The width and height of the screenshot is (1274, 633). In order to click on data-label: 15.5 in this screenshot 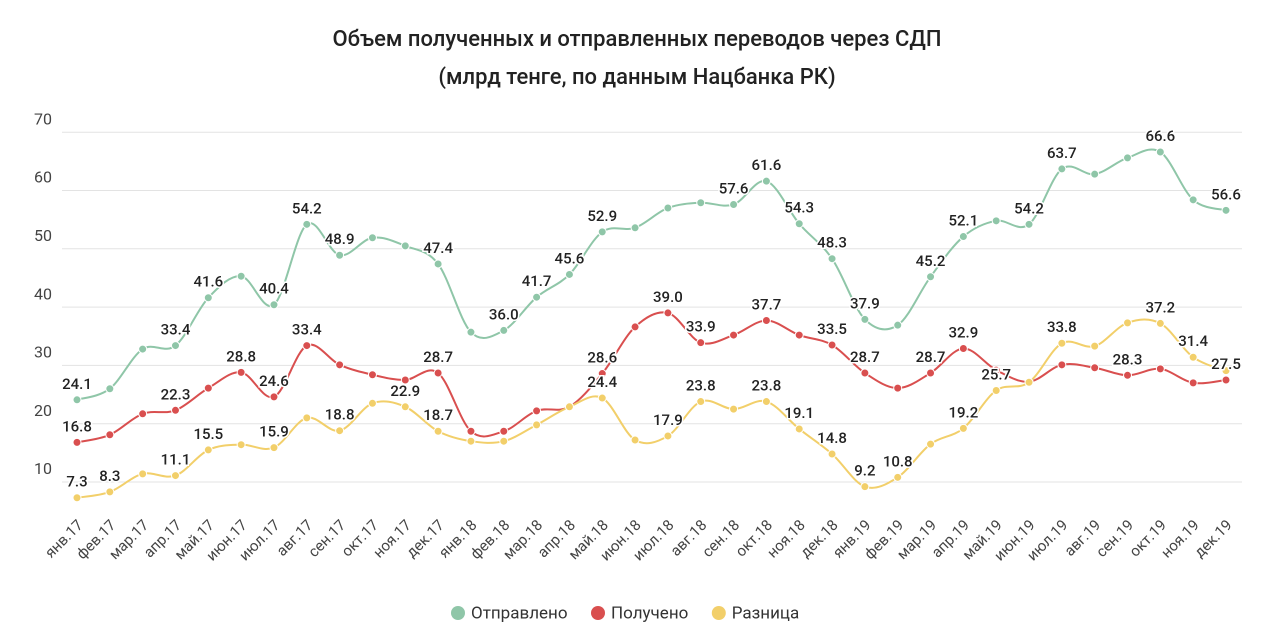, I will do `click(208, 434)`.